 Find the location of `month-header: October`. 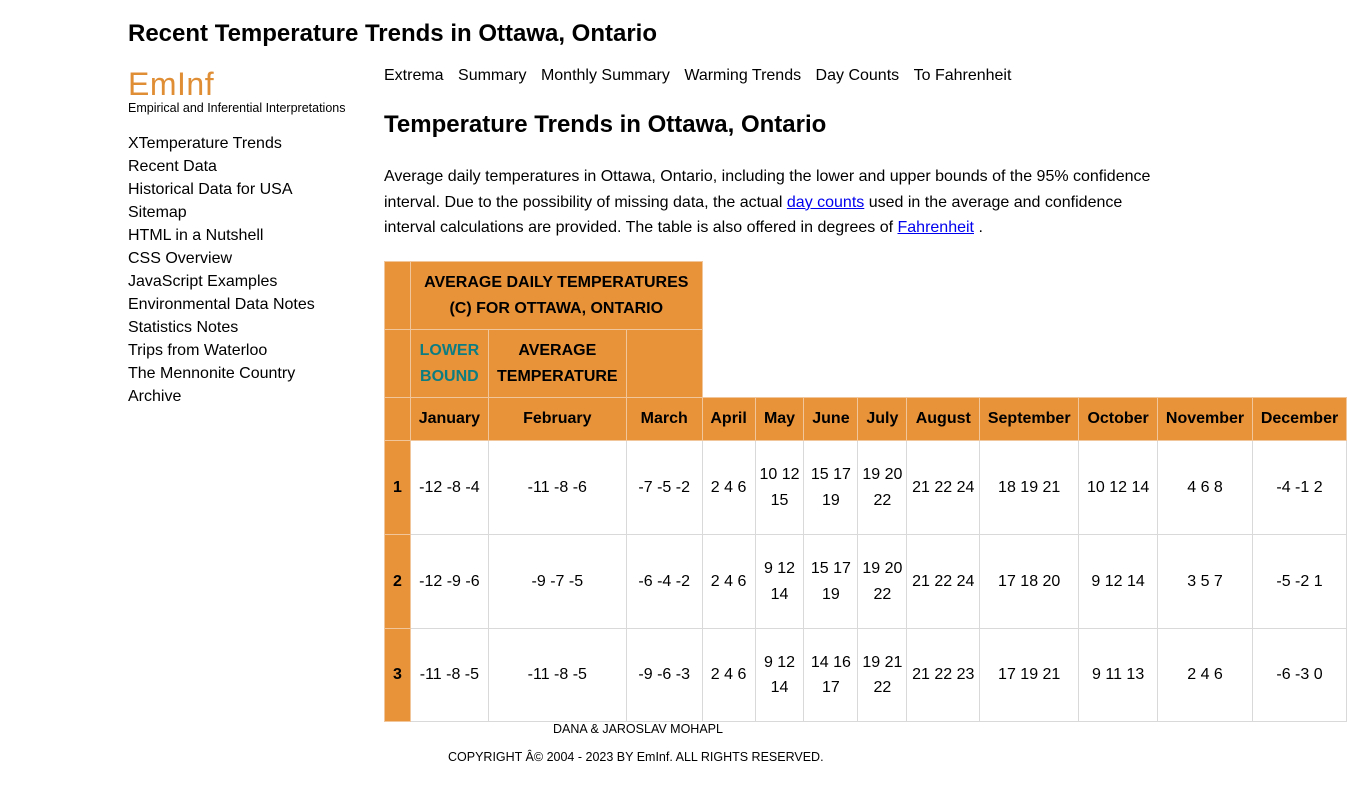

month-header: October is located at coordinates (1118, 419).